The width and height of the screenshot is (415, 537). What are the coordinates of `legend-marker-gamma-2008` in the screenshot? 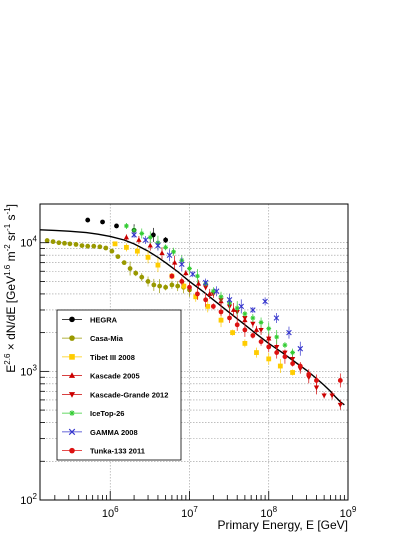 It's located at (72, 432).